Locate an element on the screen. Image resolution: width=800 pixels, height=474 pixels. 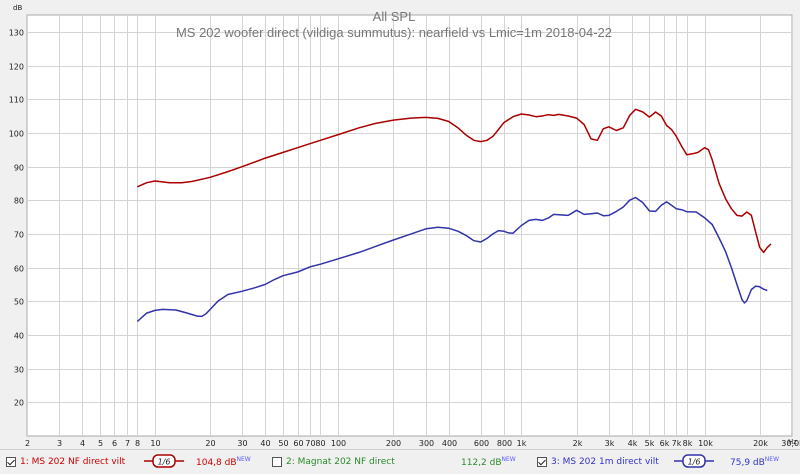
x-tick-label: 100 is located at coordinates (338, 443).